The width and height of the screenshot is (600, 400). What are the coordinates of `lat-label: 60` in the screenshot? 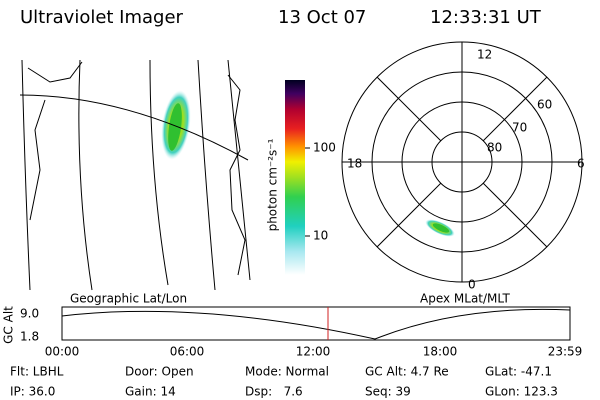 It's located at (544, 105).